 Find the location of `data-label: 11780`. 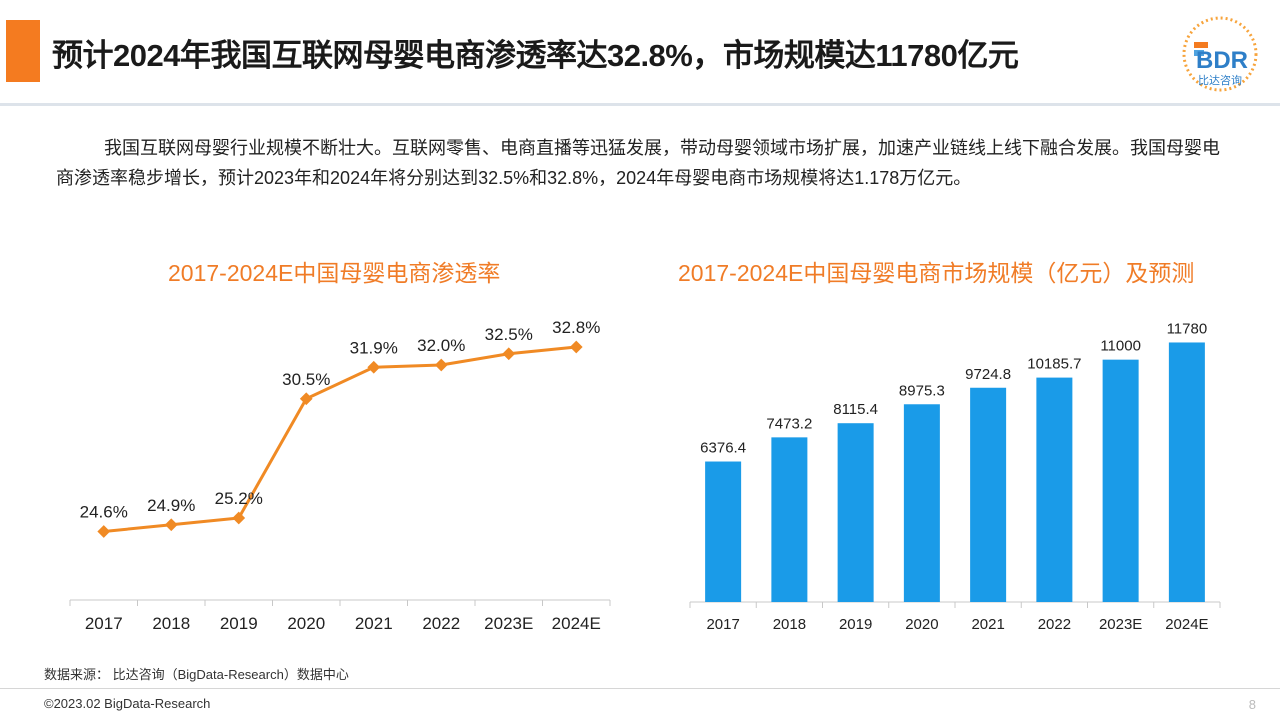

data-label: 11780 is located at coordinates (1187, 328).